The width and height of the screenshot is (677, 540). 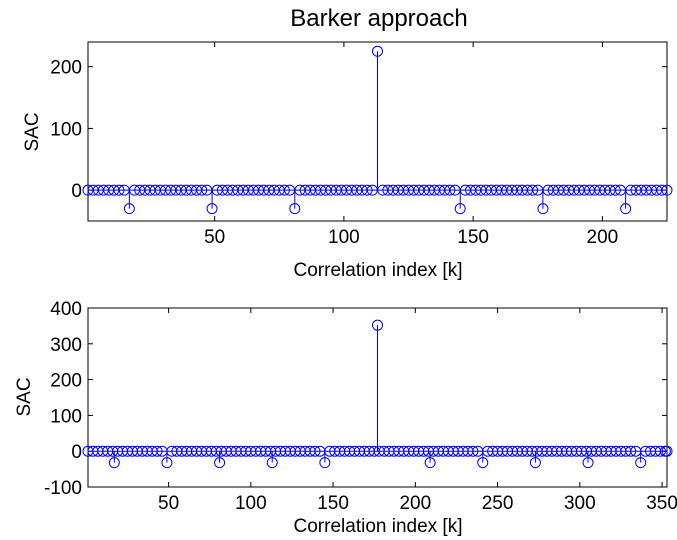 What do you see at coordinates (66, 345) in the screenshot?
I see `y-tick-label: 300` at bounding box center [66, 345].